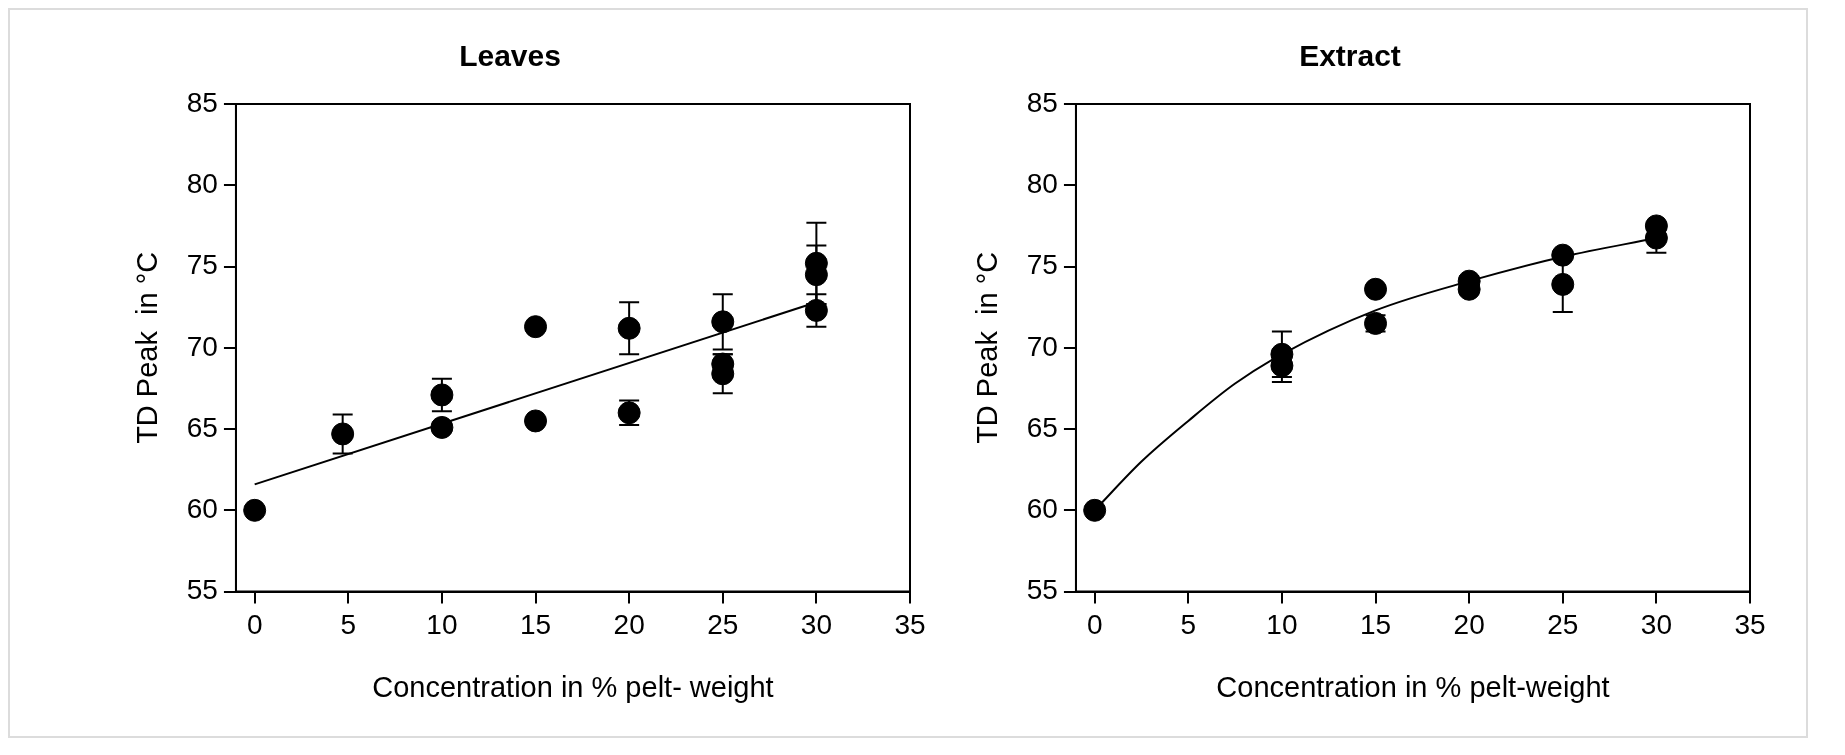  What do you see at coordinates (573, 686) in the screenshot?
I see `x-axis-title: Concentration in % pelt- weight` at bounding box center [573, 686].